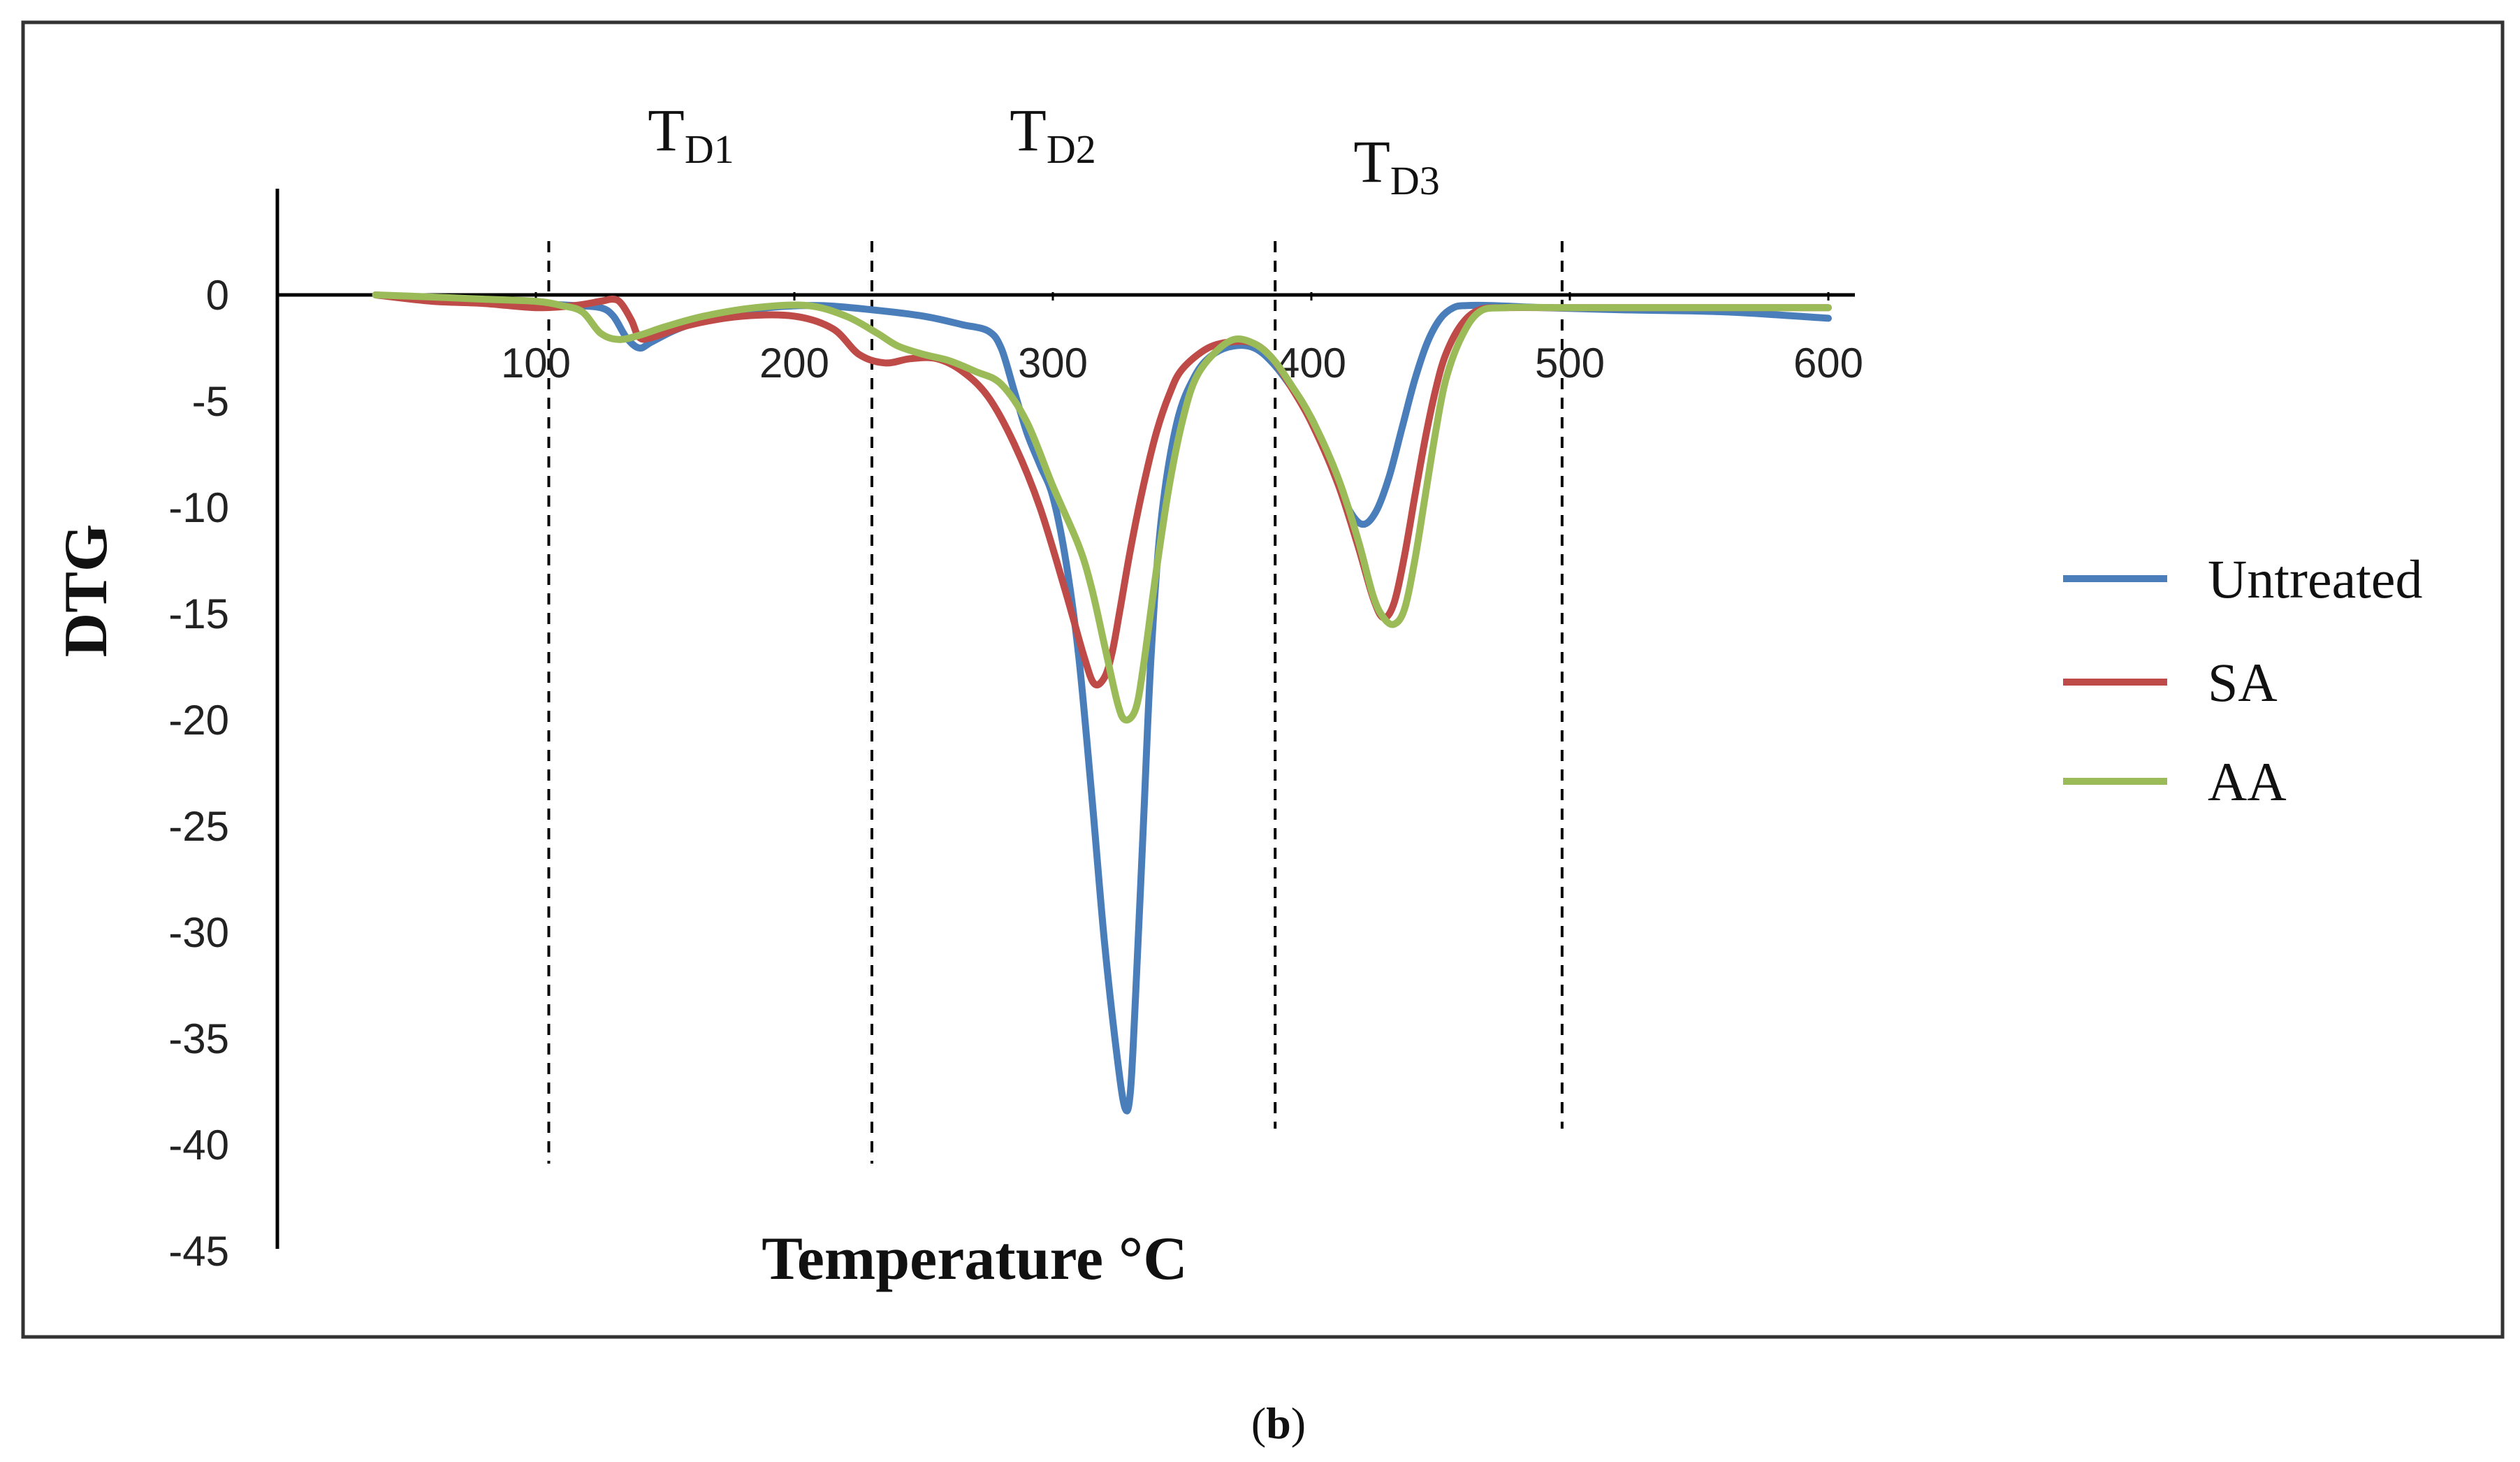  I want to click on y-tick-label: -35, so click(198, 1038).